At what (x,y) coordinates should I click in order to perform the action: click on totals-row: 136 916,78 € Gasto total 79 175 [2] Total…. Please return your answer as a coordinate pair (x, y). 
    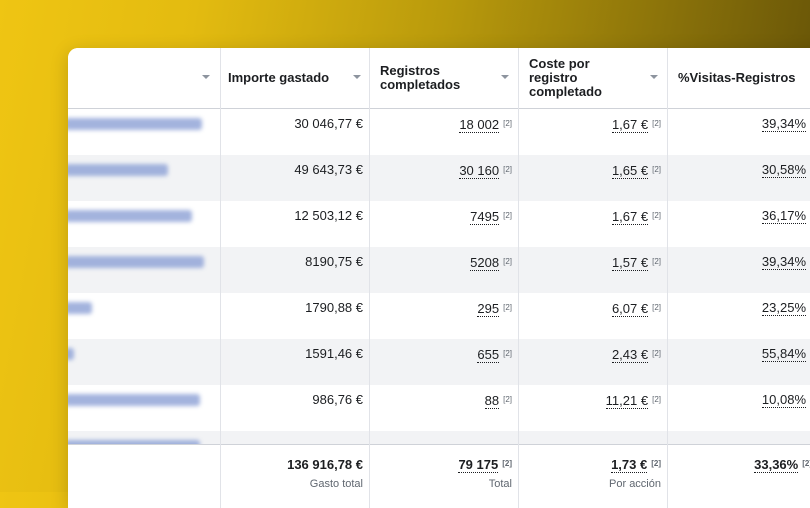
    Looking at the image, I should click on (439, 476).